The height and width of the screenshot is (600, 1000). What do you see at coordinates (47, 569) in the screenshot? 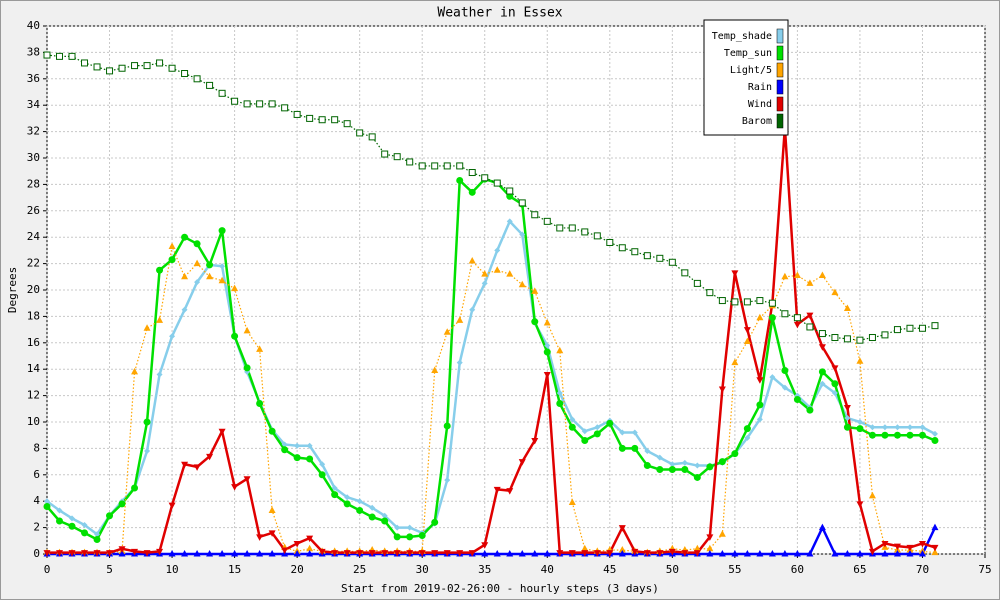
I see `x-tick-label: 0` at bounding box center [47, 569].